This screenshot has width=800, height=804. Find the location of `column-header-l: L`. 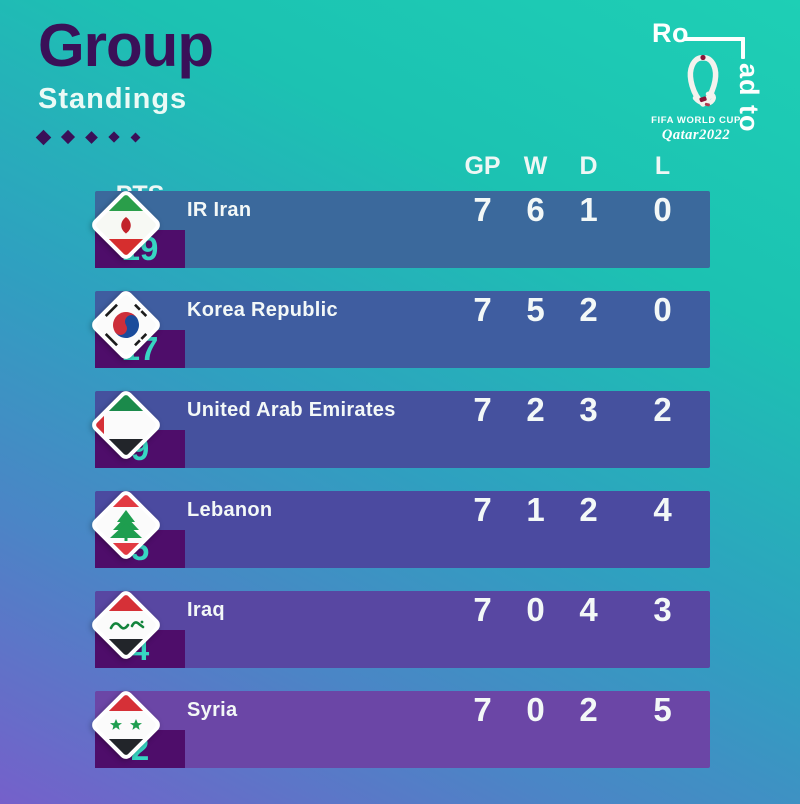

column-header-l: L is located at coordinates (662, 166).